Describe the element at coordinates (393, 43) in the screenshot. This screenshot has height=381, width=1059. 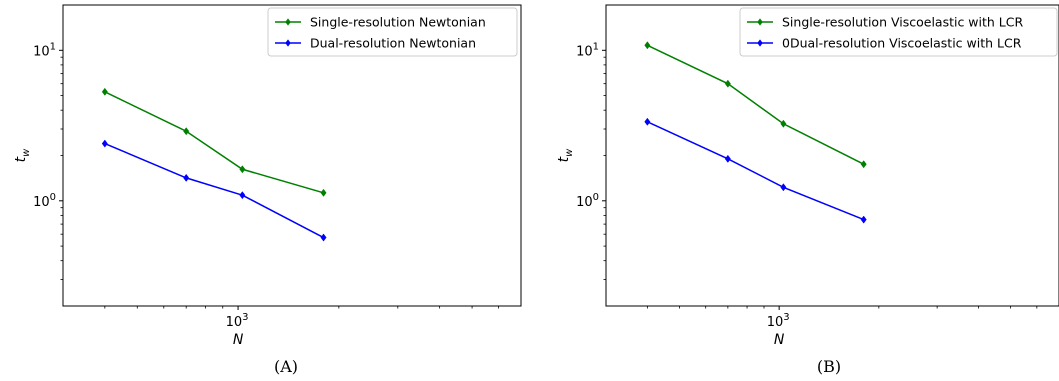
I see `legend-label: Dual-resolution Newtonian` at that location.